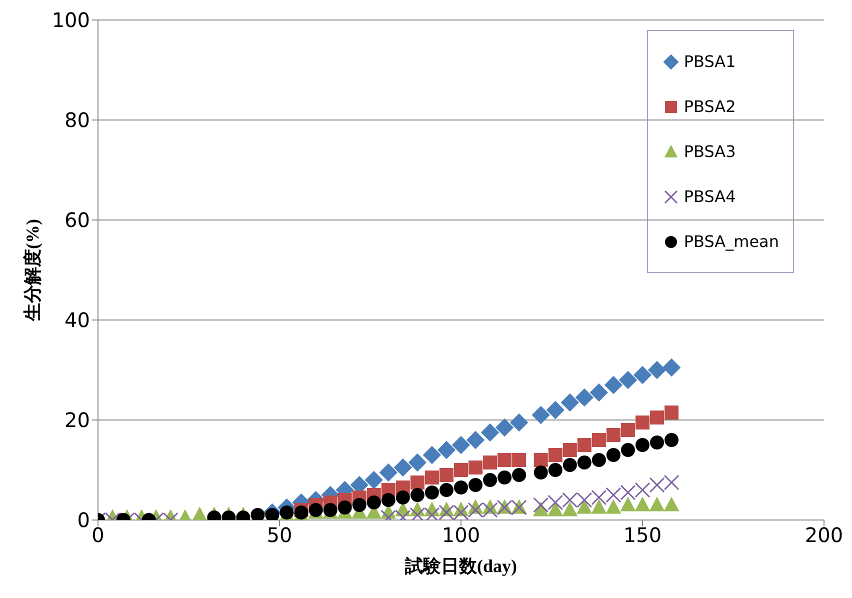 This screenshot has width=852, height=598. Describe the element at coordinates (83, 520) in the screenshot. I see `y-tick-label: 0` at that location.